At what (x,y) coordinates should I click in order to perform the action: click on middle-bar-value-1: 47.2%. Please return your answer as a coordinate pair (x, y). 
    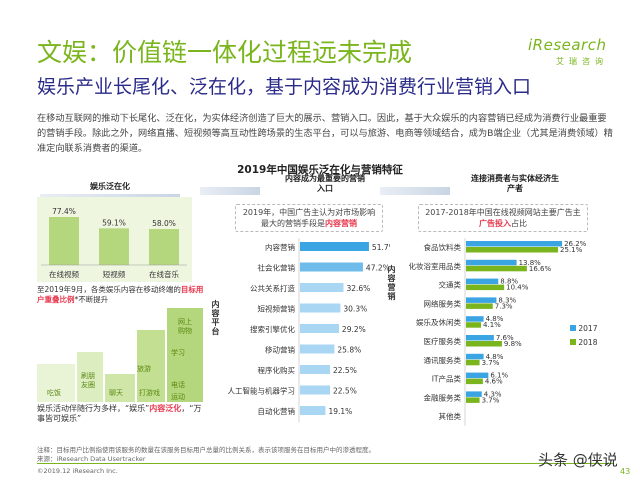
    Looking at the image, I should click on (378, 268).